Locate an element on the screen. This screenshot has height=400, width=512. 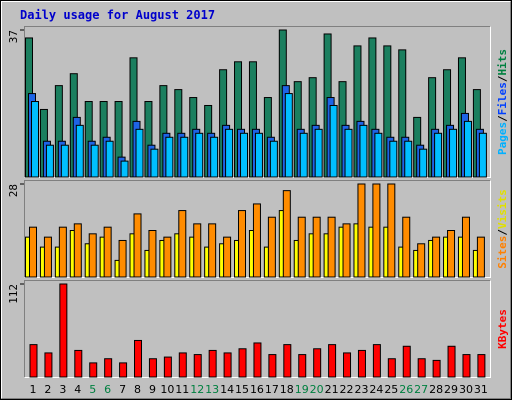
legend-entry: Files is located at coordinates (502, 98).